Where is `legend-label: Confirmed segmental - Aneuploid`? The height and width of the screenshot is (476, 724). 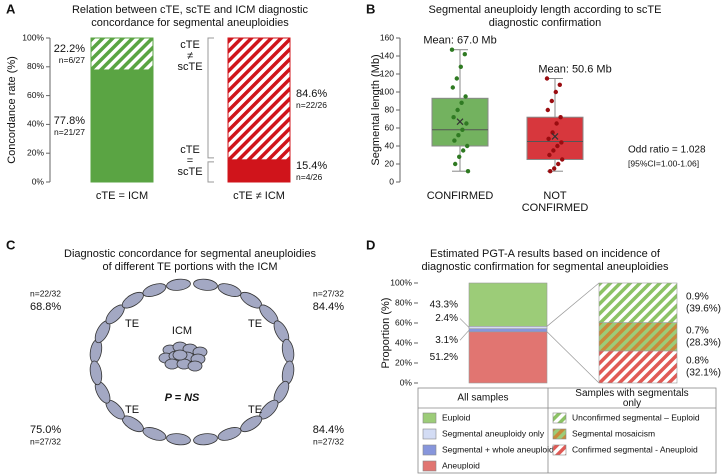 legend-label: Confirmed segmental - Aneuploid is located at coordinates (635, 449).